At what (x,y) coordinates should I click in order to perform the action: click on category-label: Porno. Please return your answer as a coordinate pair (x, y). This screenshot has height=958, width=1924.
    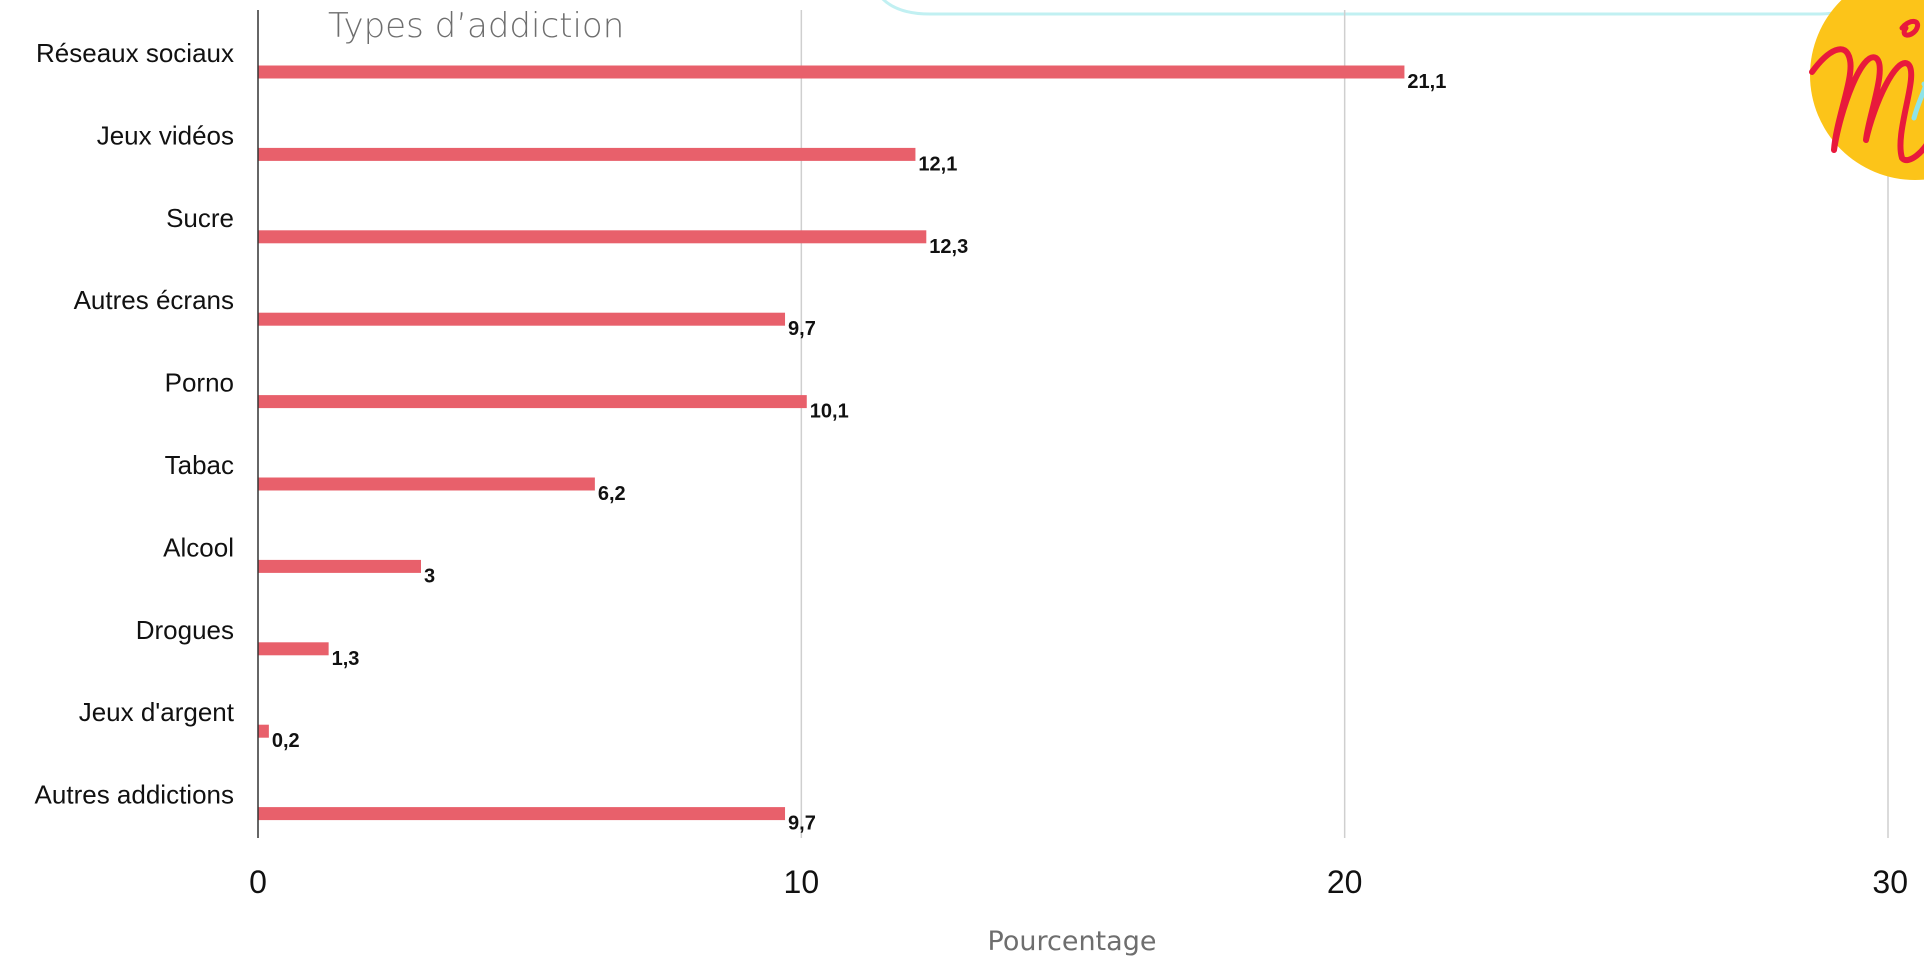
    Looking at the image, I should click on (199, 383).